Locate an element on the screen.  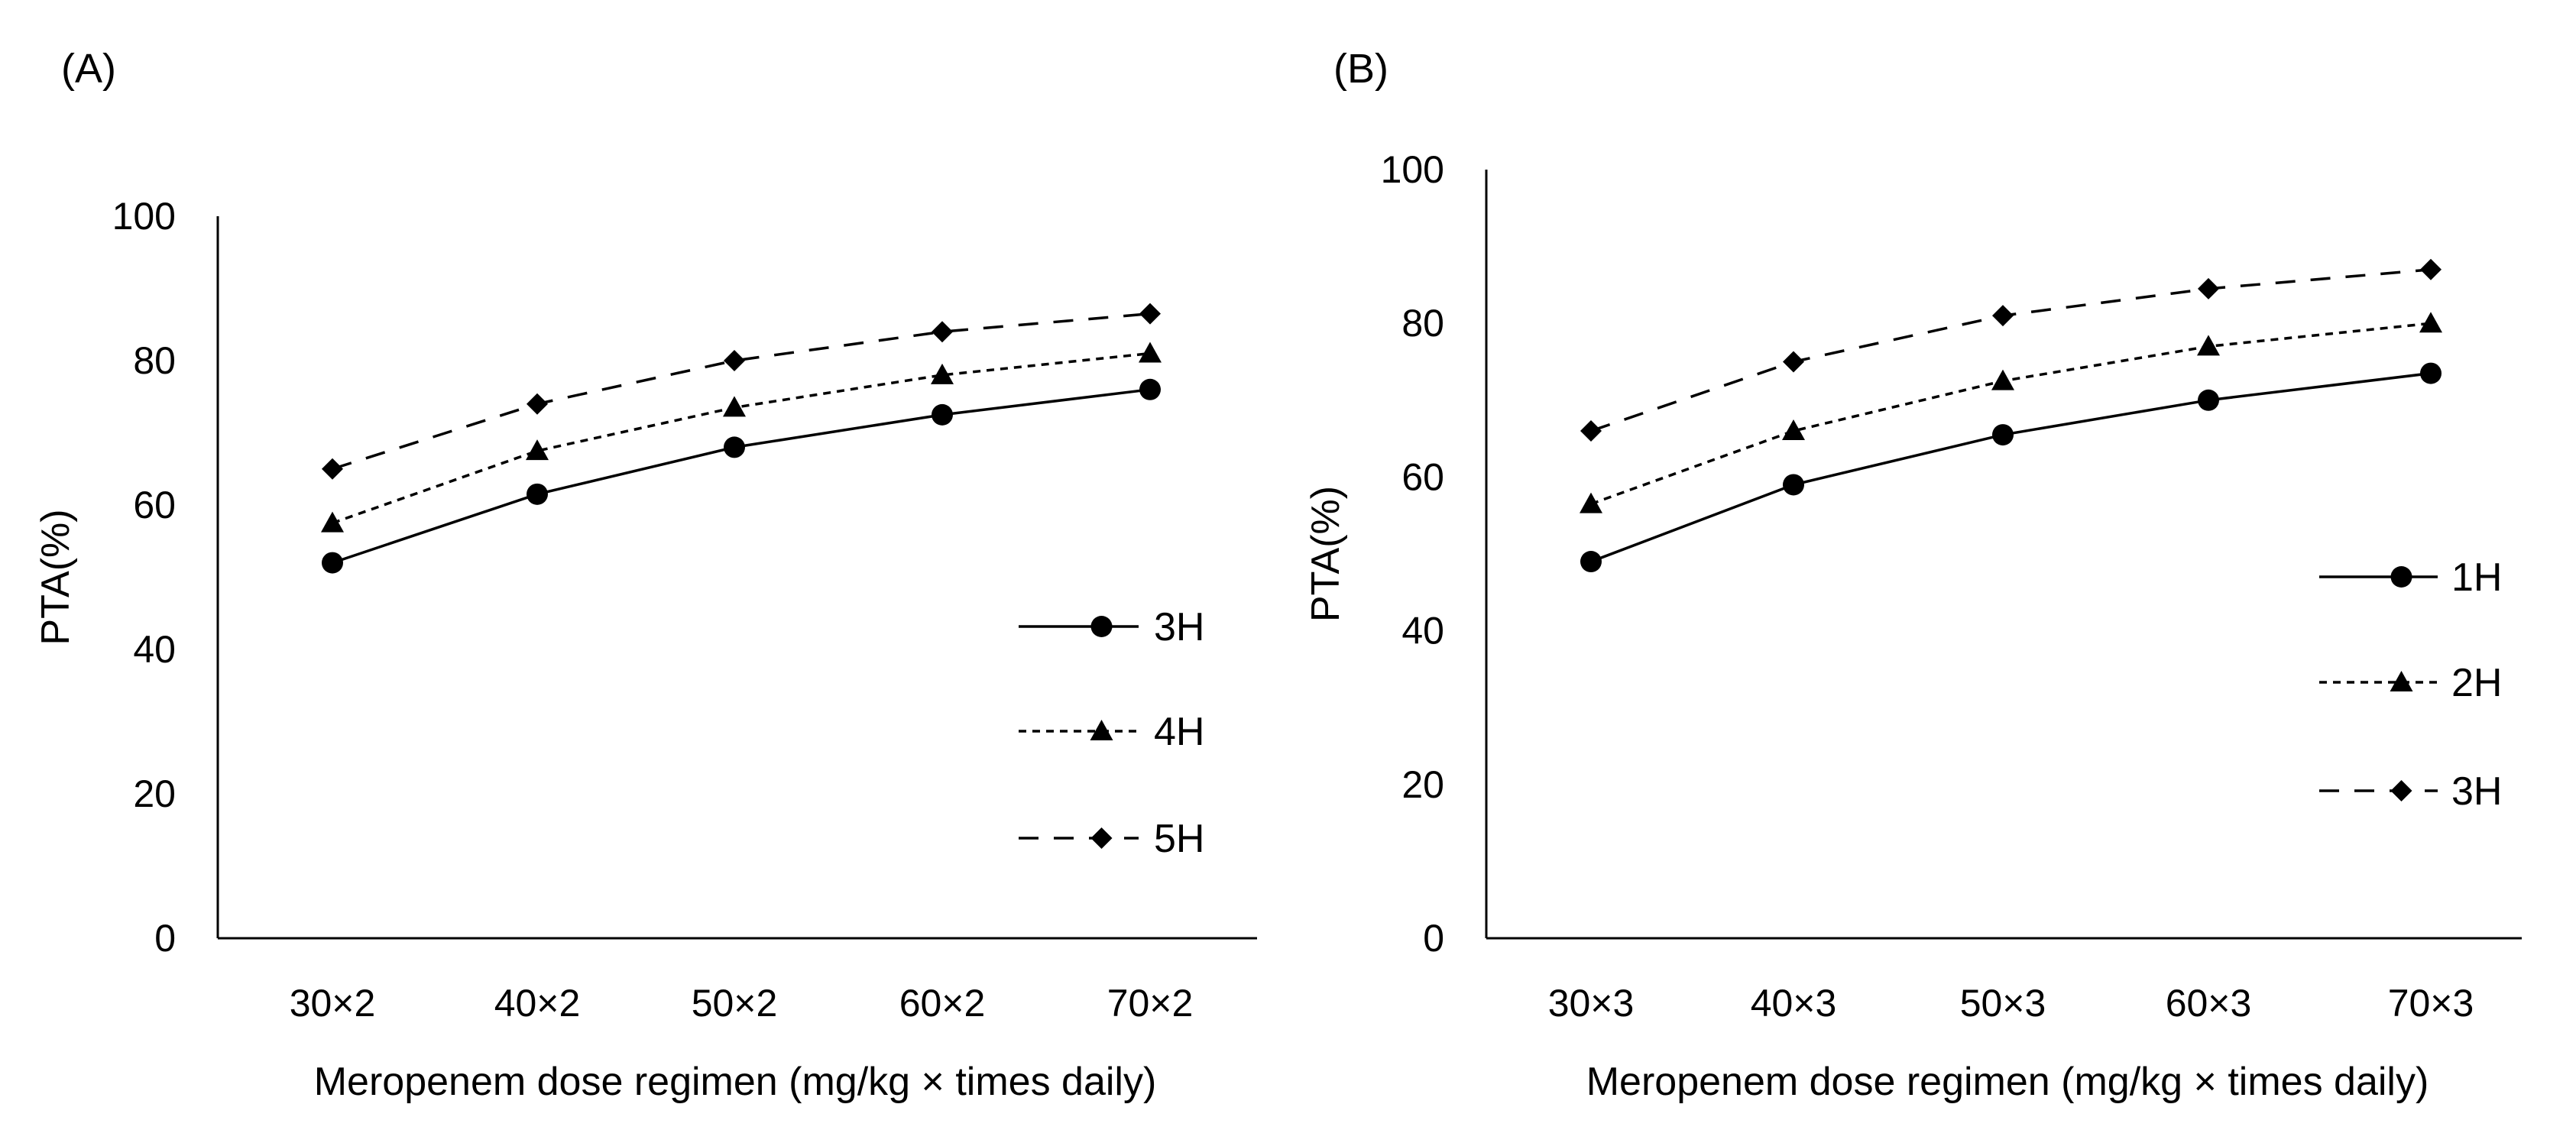
chart-1-x-tick-label: 30×2 is located at coordinates (333, 1003).